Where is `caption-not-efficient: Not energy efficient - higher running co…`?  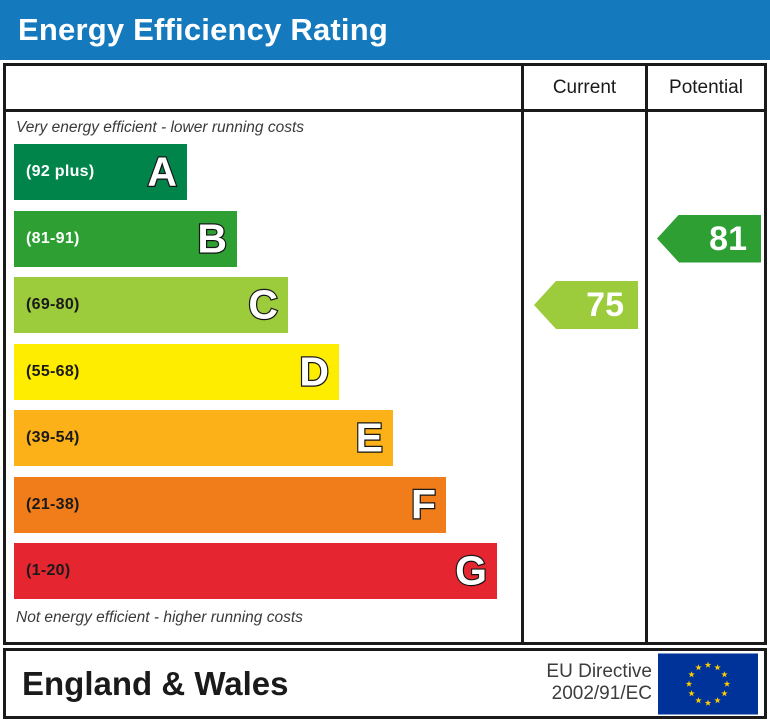
caption-not-efficient: Not energy efficient - higher running co… is located at coordinates (159, 617).